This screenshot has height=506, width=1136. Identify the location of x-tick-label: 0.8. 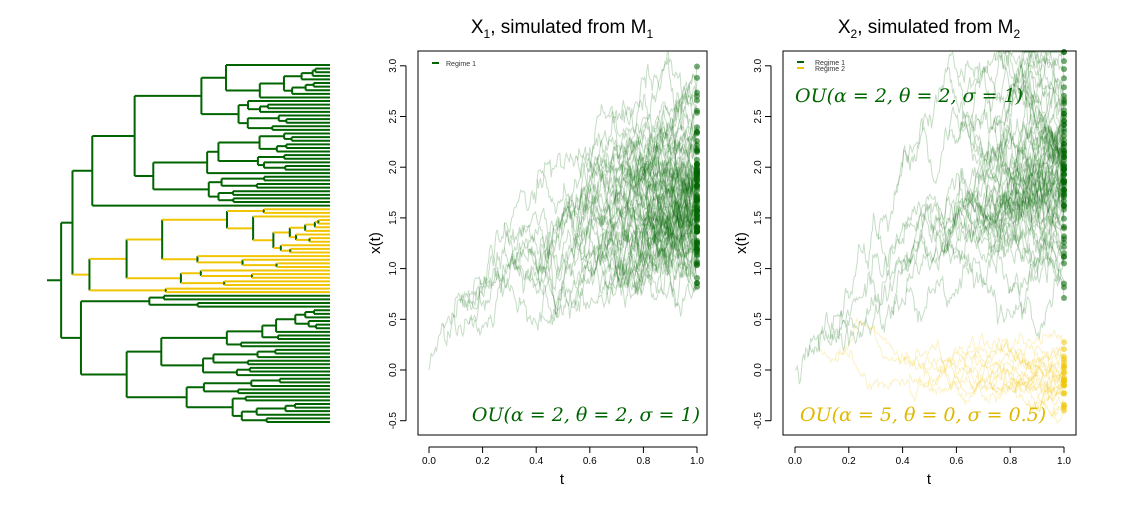
(1010, 461).